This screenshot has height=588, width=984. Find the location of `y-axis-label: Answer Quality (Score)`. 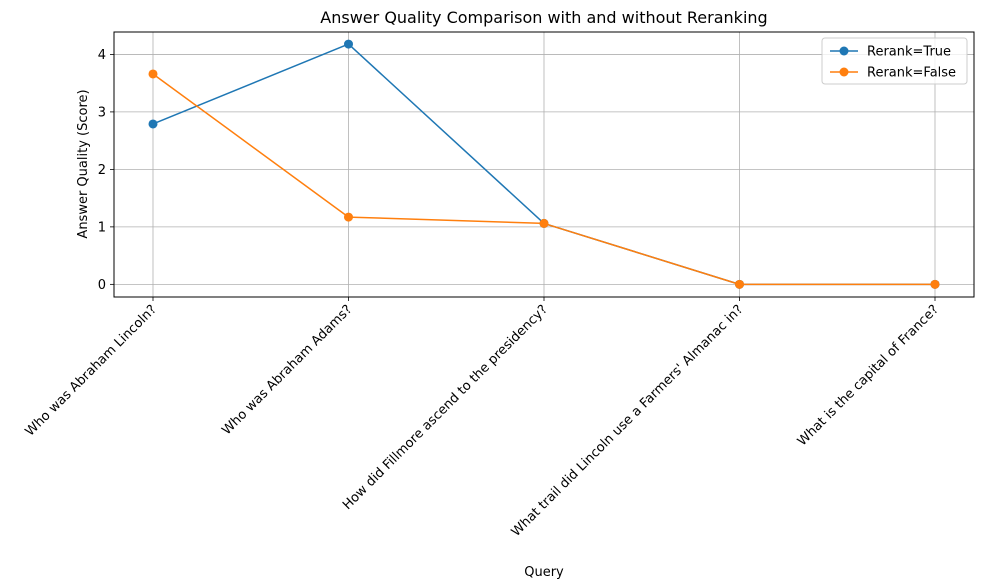

y-axis-label: Answer Quality (Score) is located at coordinates (83, 163).